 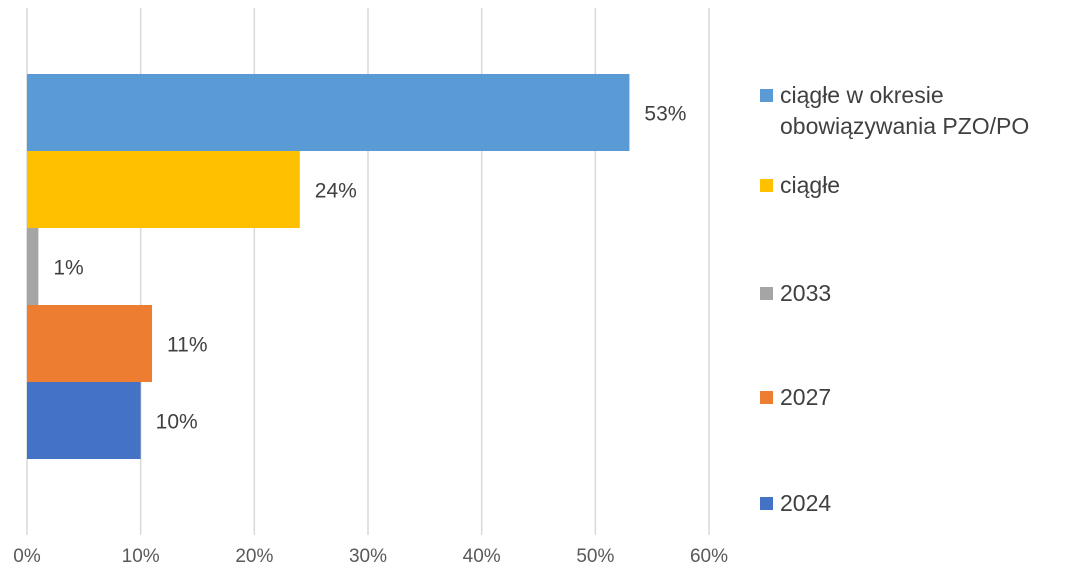 What do you see at coordinates (336, 191) in the screenshot?
I see `data-label: 24%` at bounding box center [336, 191].